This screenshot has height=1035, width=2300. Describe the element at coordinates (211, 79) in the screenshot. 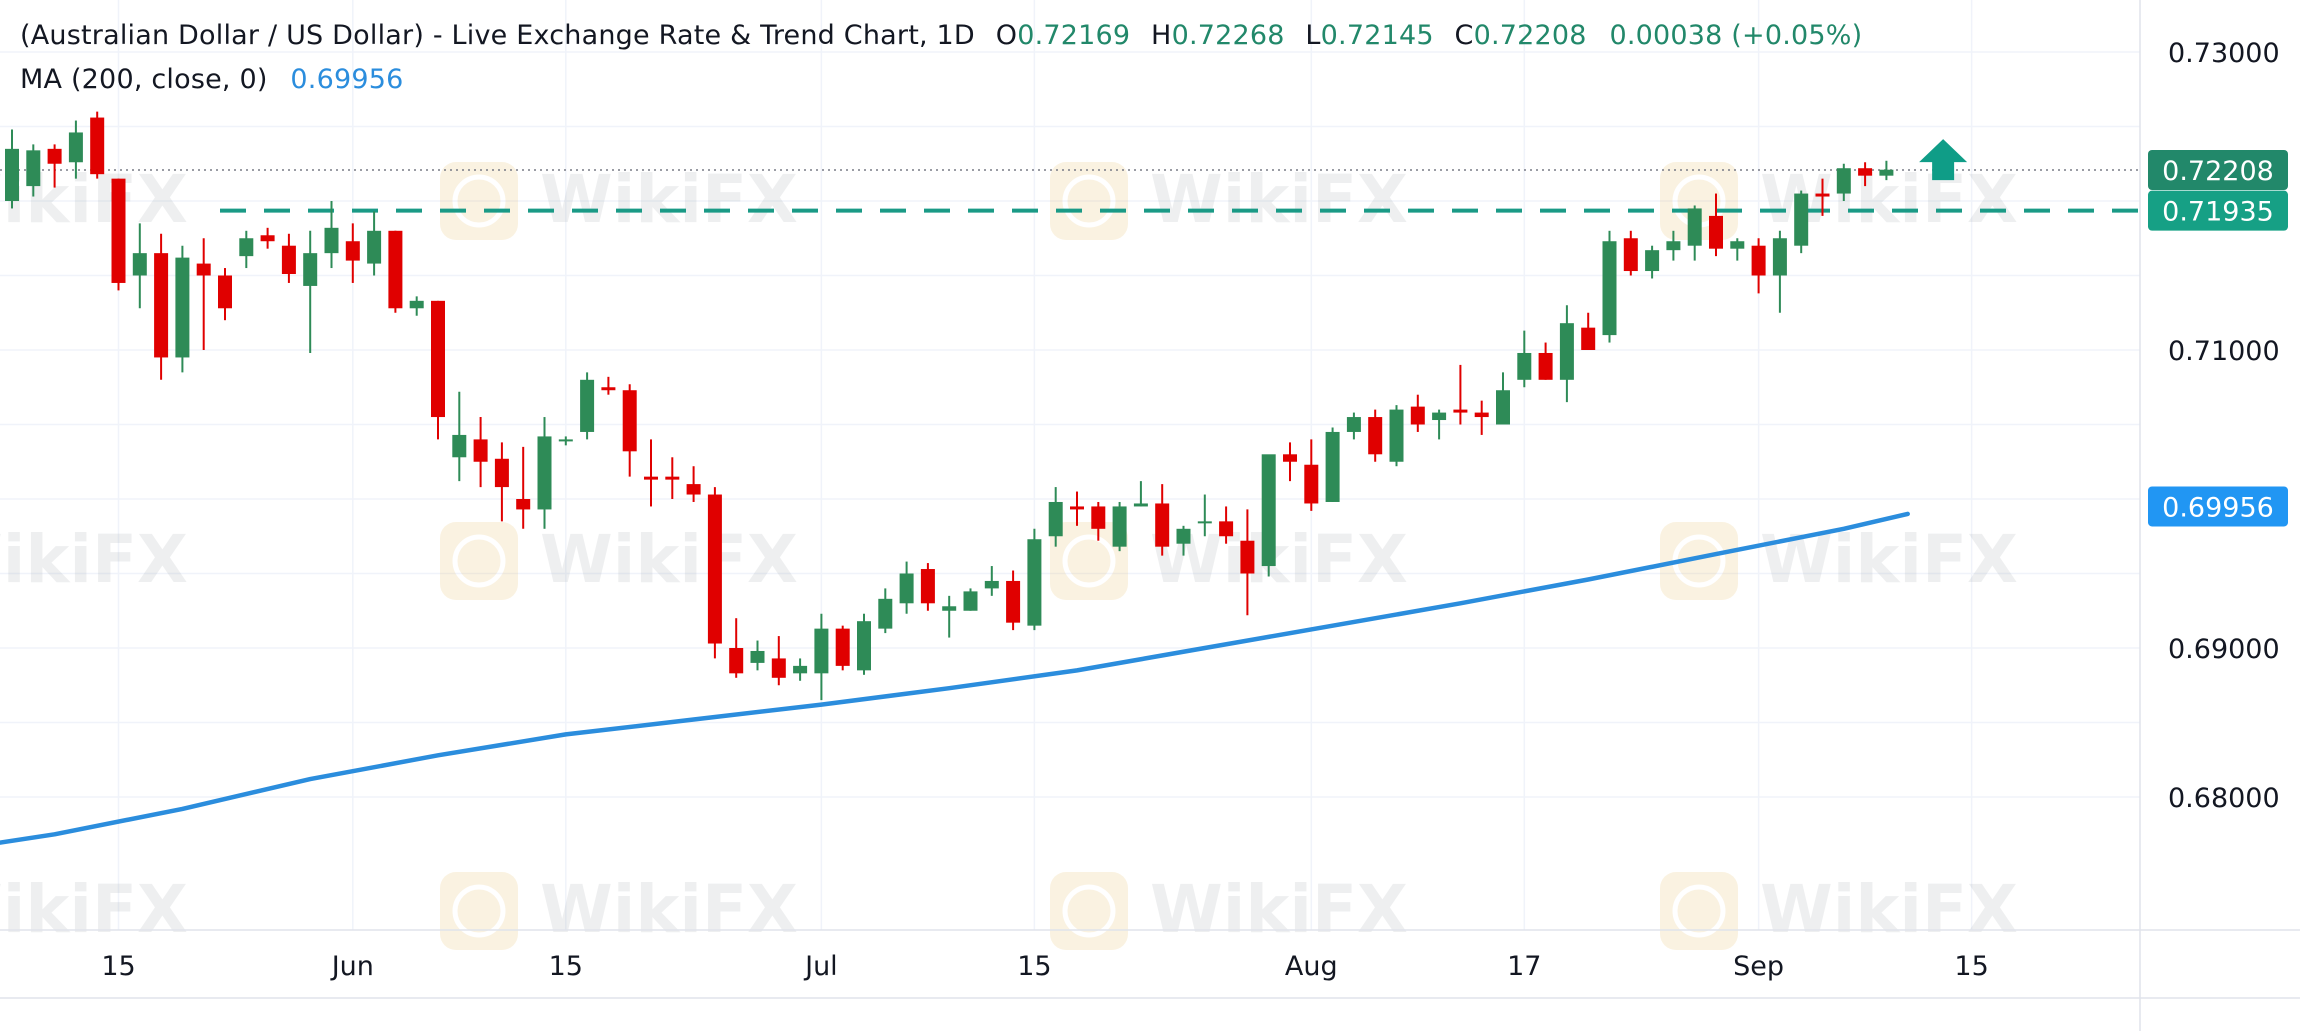

I see `indicator-legend: MA (200, close, 0) 0.69956` at that location.